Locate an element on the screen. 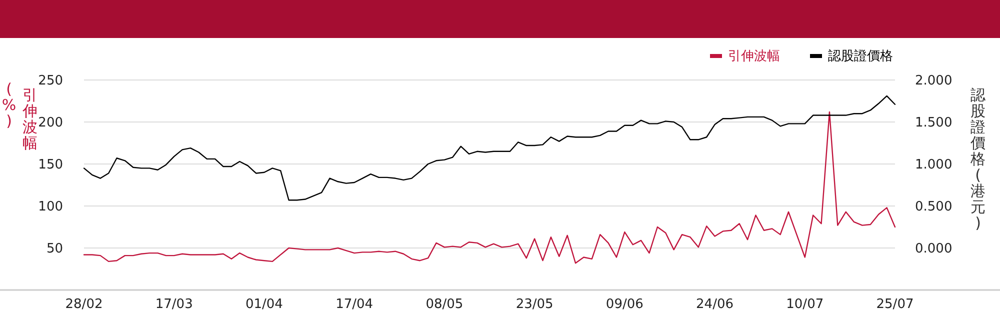 The height and width of the screenshot is (324, 1000). y-tick-label: 200 is located at coordinates (50, 123).